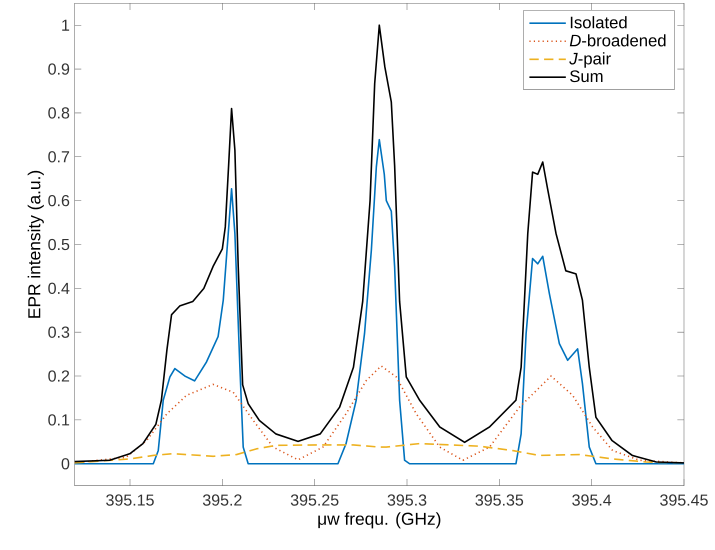 The image size is (715, 550). I want to click on y-tick-label: 1, so click(66, 25).